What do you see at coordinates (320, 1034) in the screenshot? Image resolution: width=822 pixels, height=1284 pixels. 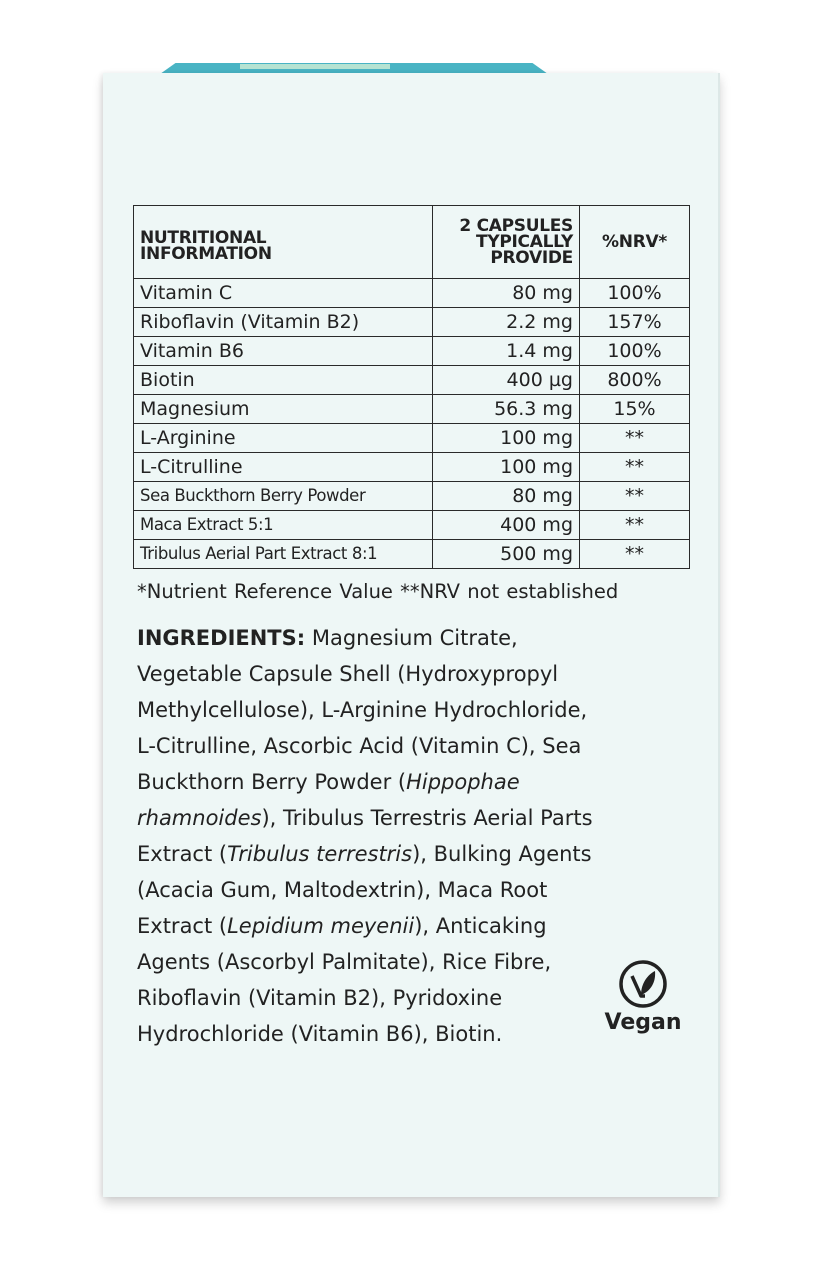 I see `ingredient-text: Hydrochloride (Vitamin B6), Biotin.` at bounding box center [320, 1034].